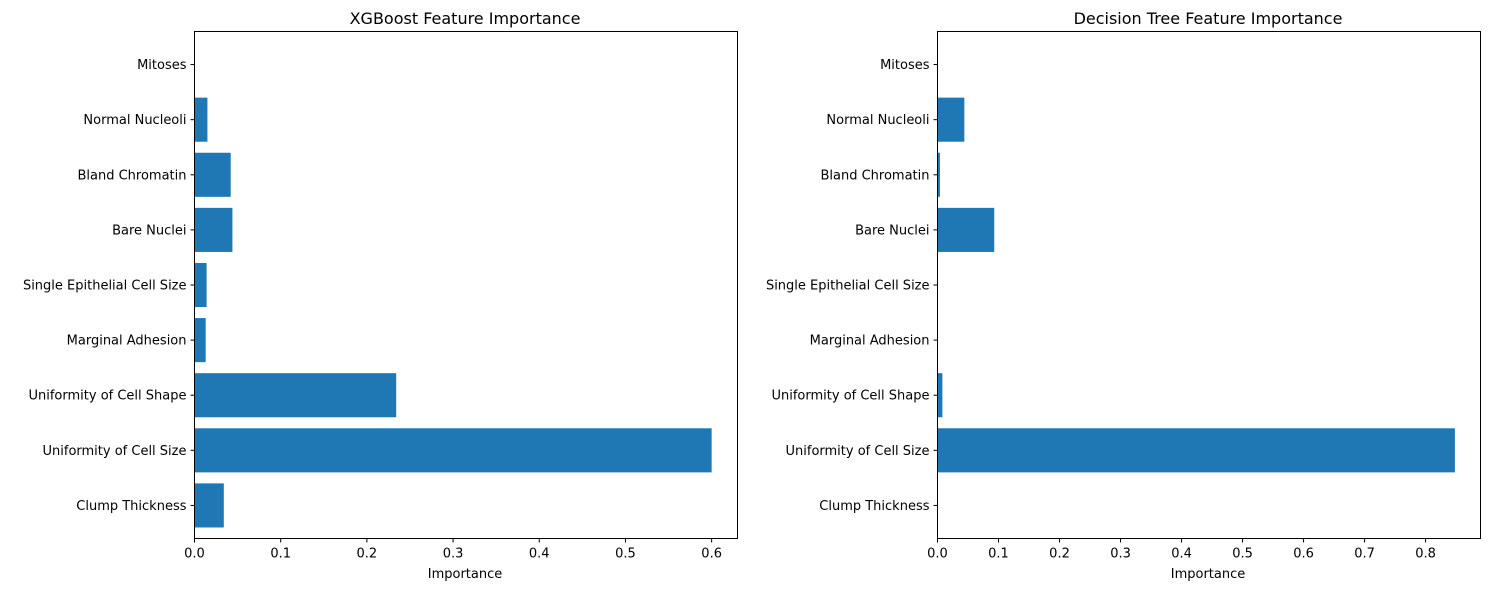  Describe the element at coordinates (1364, 554) in the screenshot. I see `x-tick-label: 0.7` at that location.